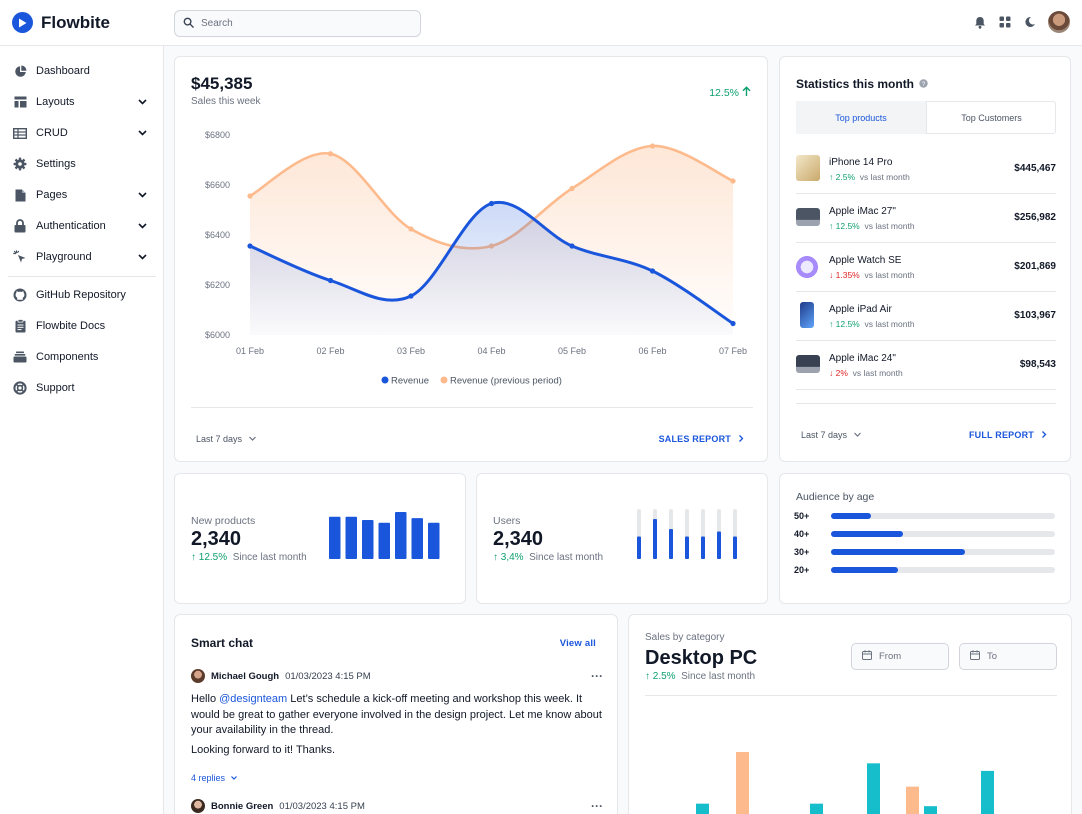 Image resolution: width=1082 pixels, height=814 pixels. I want to click on category-divider, so click(851, 695).